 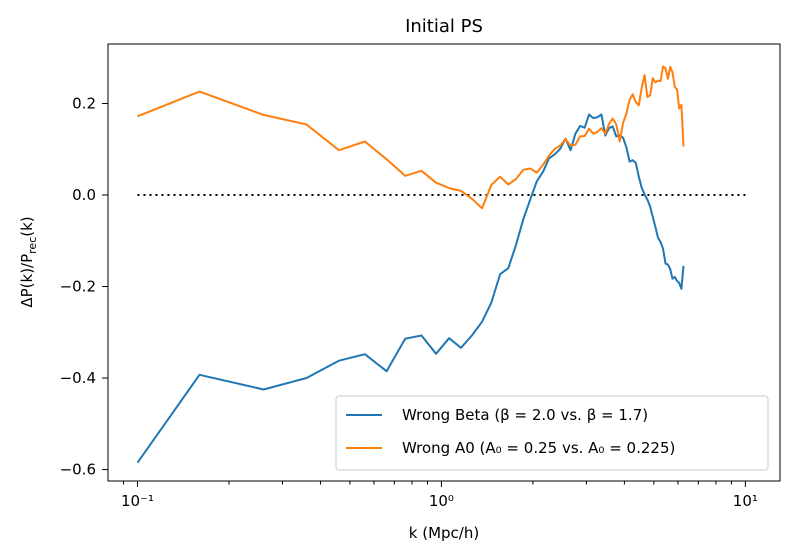 What do you see at coordinates (441, 501) in the screenshot?
I see `x-tick-label: 10⁰` at bounding box center [441, 501].